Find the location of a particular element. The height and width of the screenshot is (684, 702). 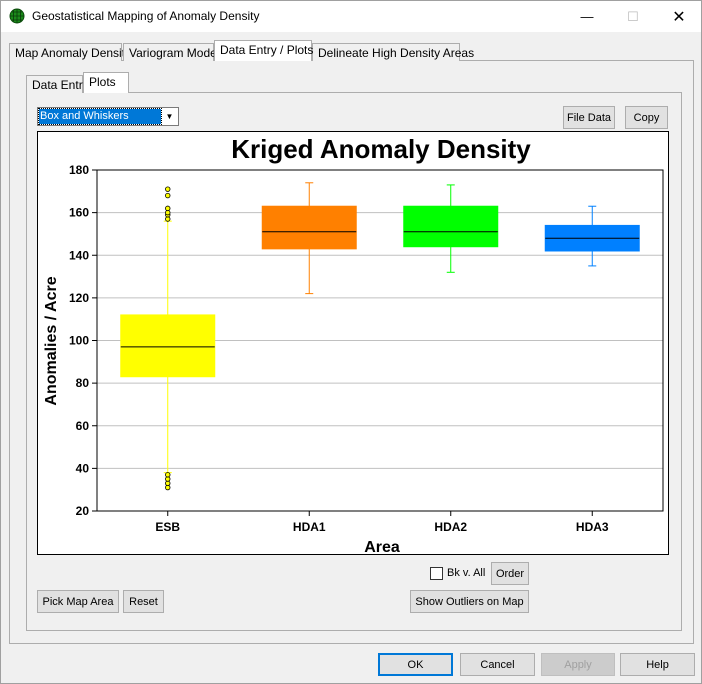

reset-button: Reset is located at coordinates (143, 601).